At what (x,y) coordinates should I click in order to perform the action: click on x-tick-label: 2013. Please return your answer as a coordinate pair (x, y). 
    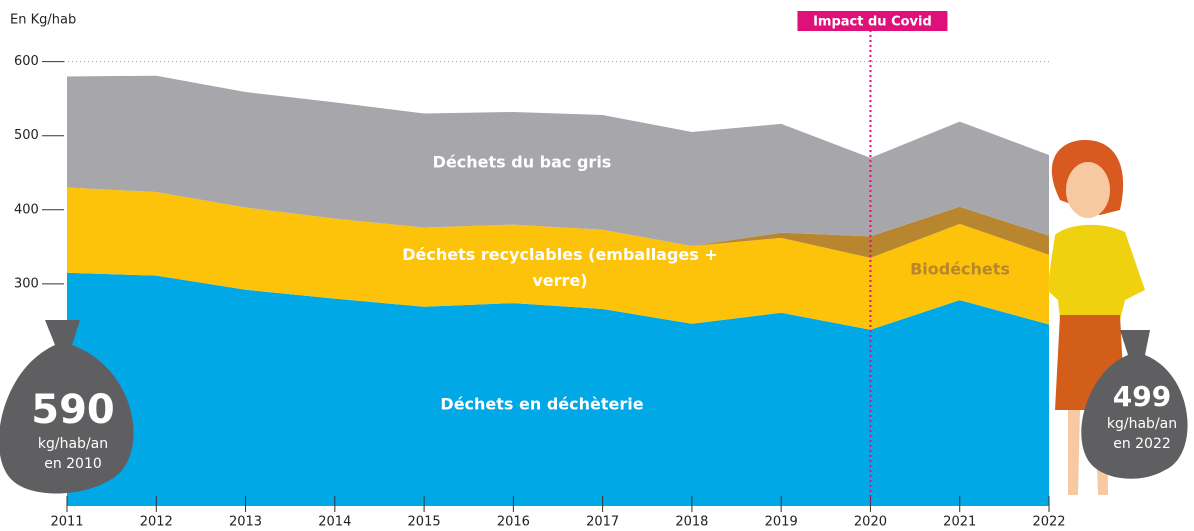
    Looking at the image, I should click on (245, 522).